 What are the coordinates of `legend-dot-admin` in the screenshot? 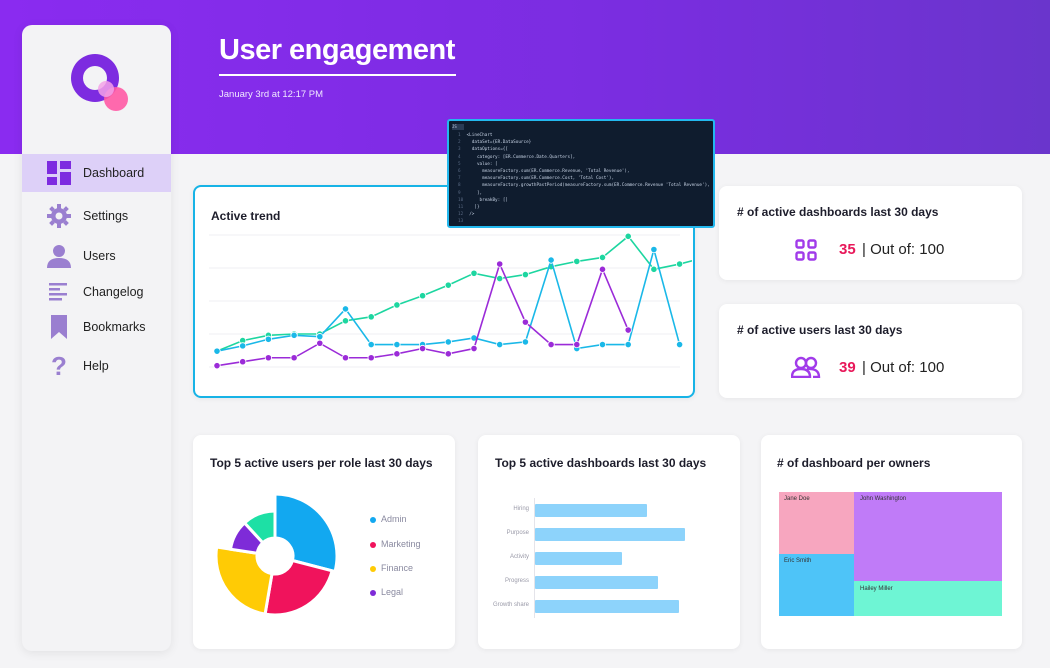 It's located at (373, 520).